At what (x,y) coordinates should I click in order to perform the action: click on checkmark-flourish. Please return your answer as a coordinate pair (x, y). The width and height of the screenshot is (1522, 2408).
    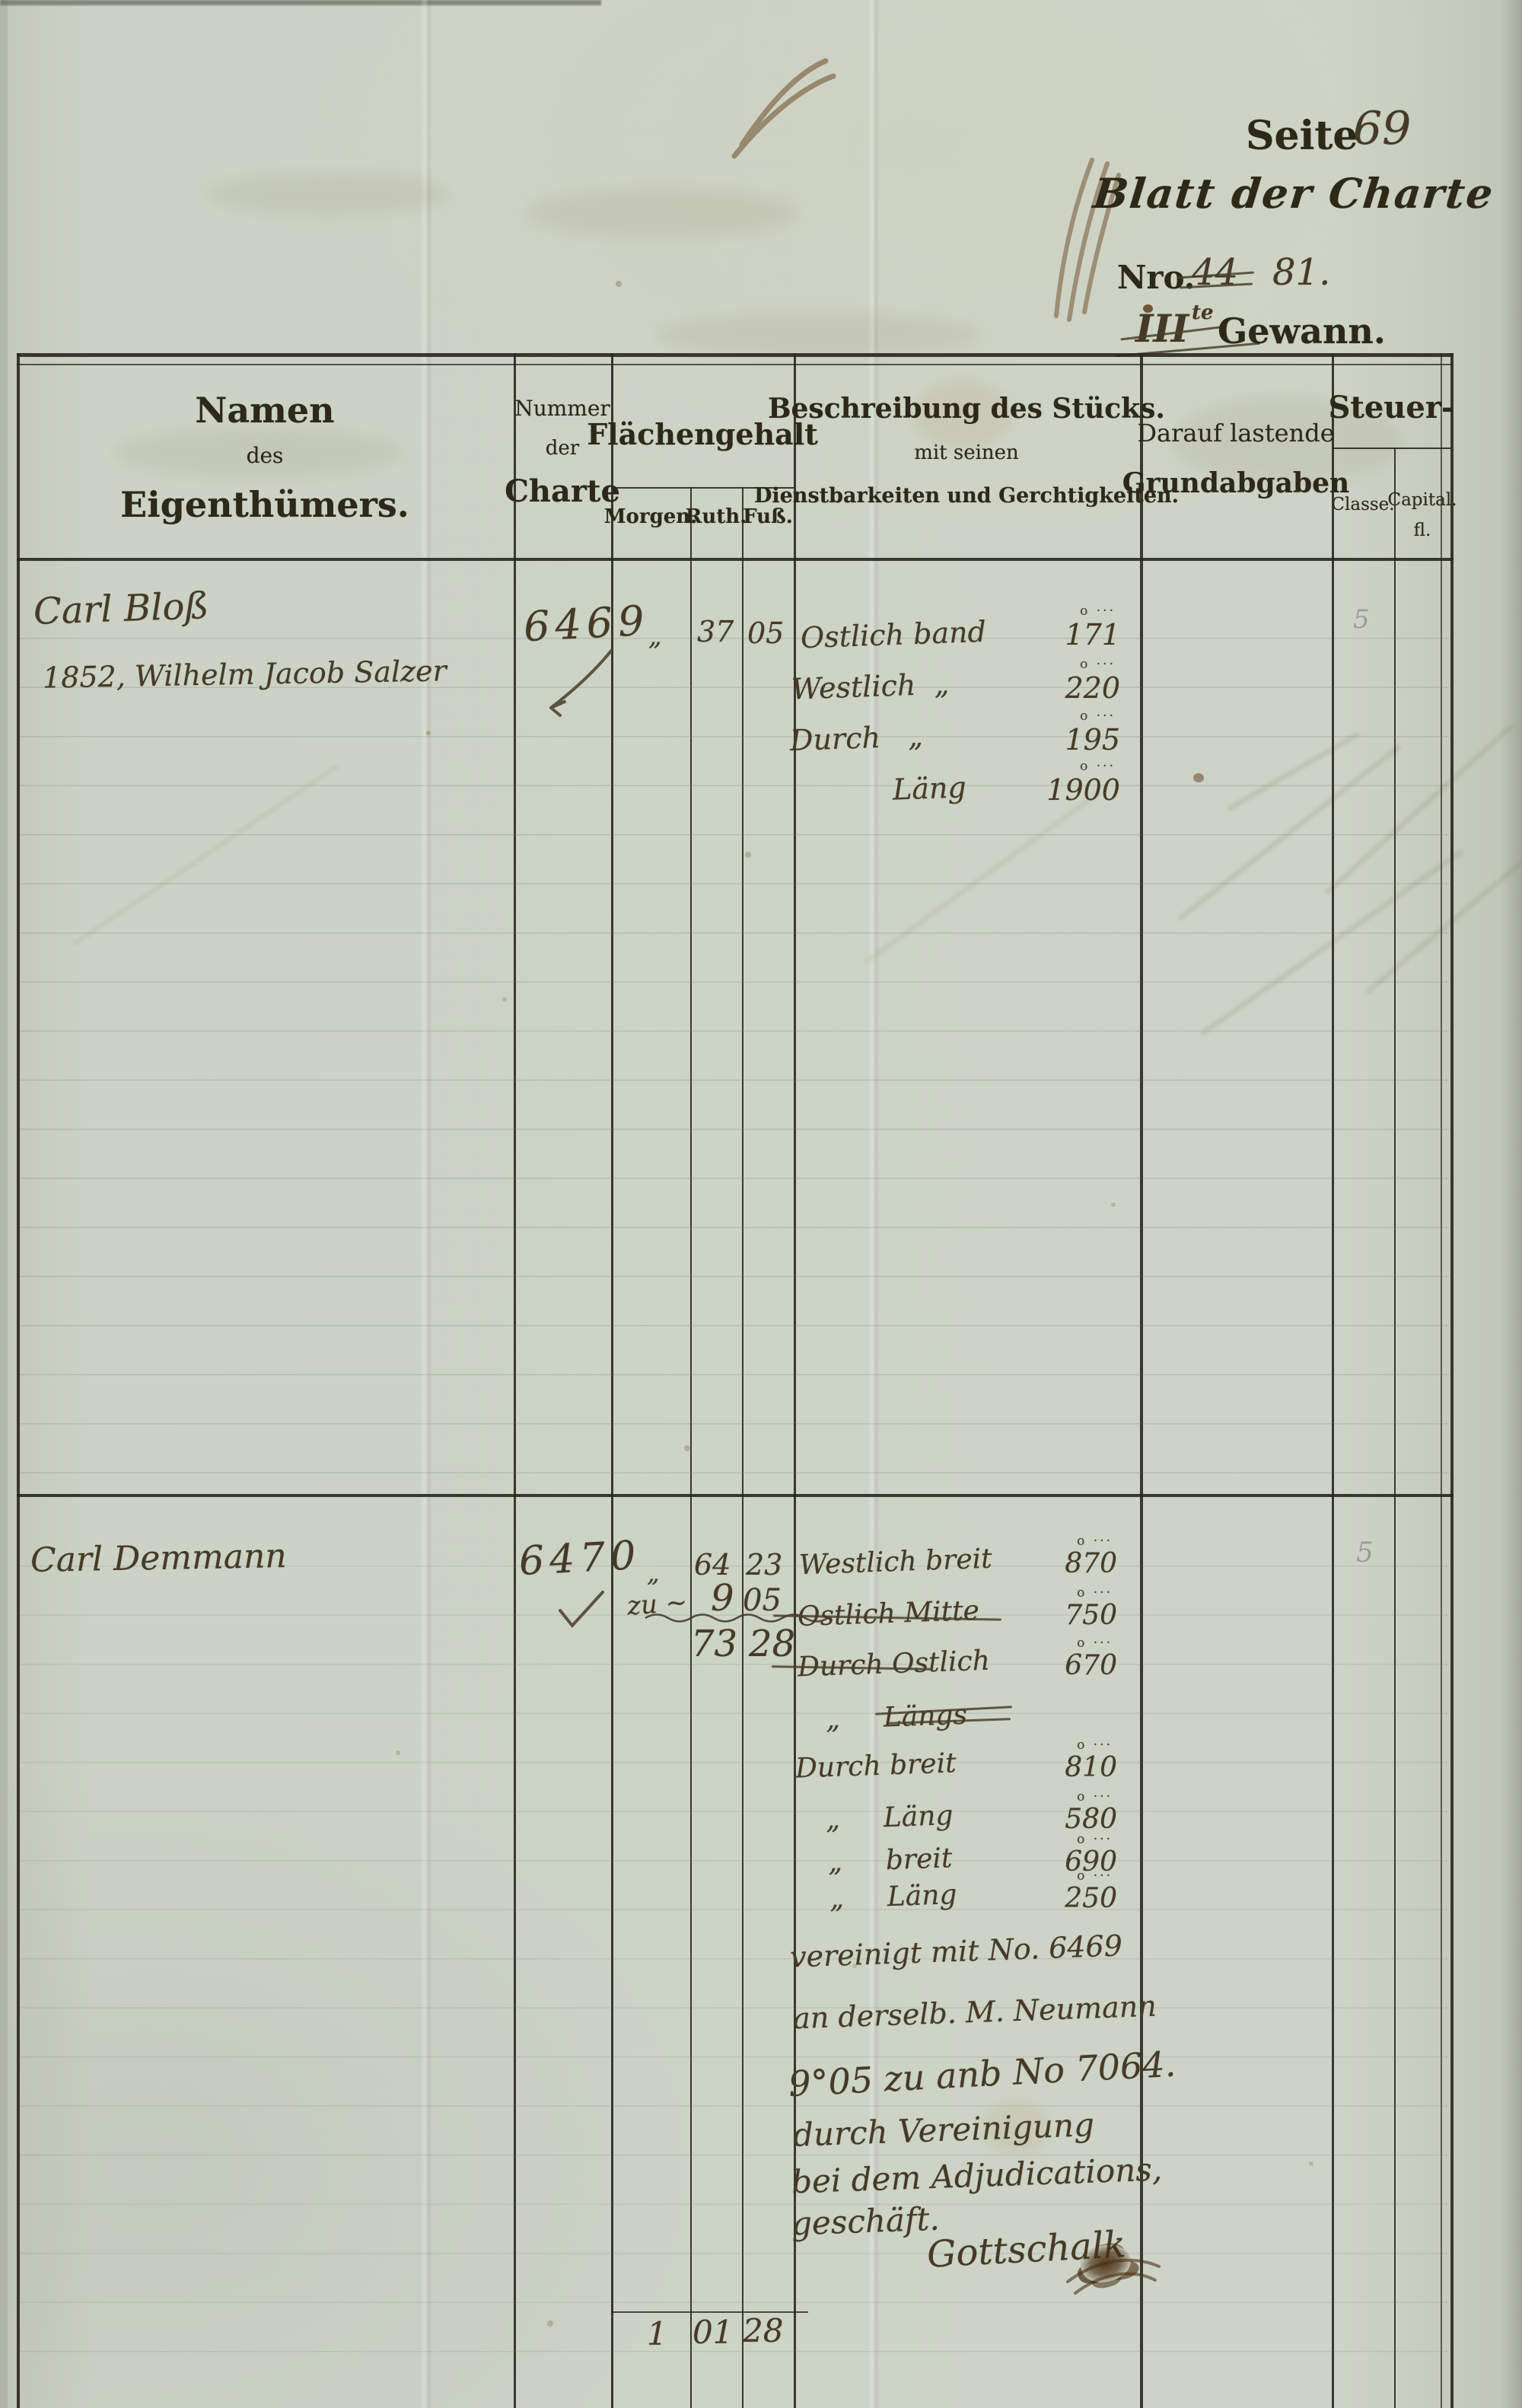
    Looking at the image, I should click on (580, 681).